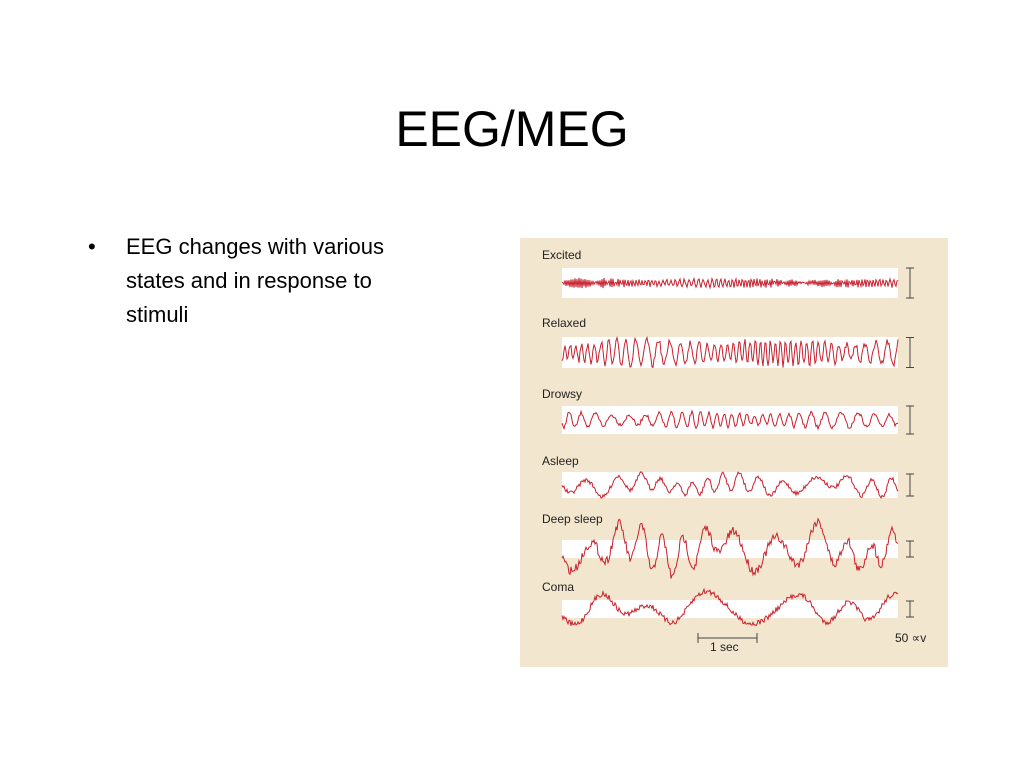  I want to click on state-label: Excited, so click(561, 255).